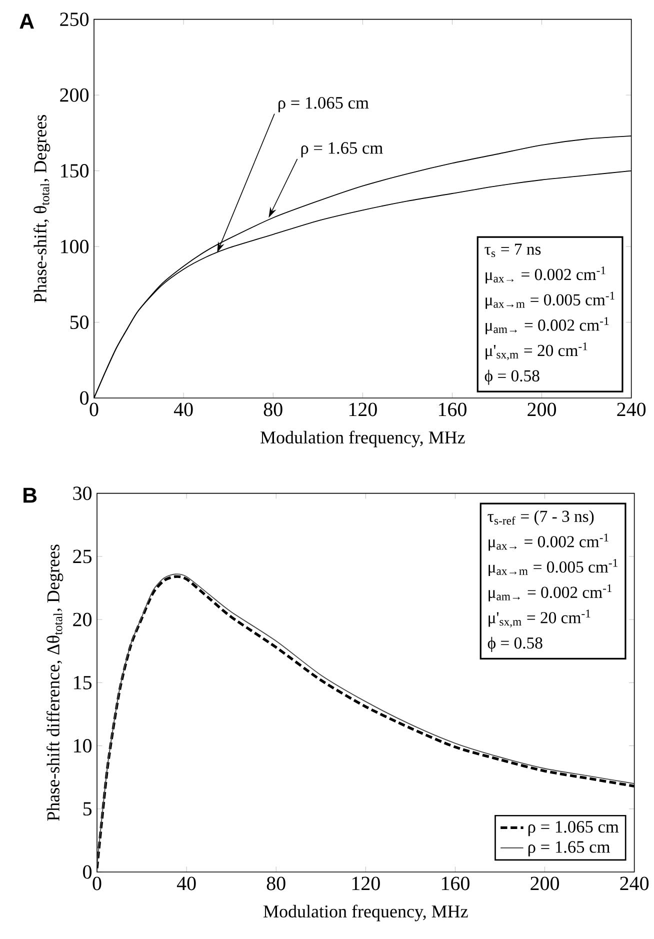 The height and width of the screenshot is (939, 654). Describe the element at coordinates (83, 683) in the screenshot. I see `y-tick-label: 15` at that location.